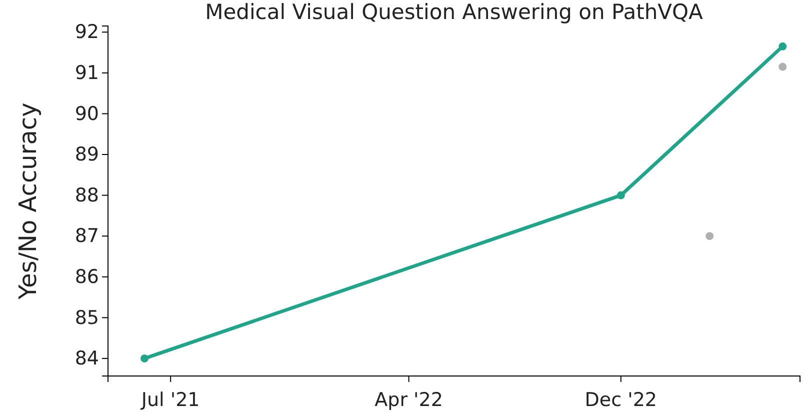 Image resolution: width=811 pixels, height=419 pixels. I want to click on y-tick-label: 89, so click(86, 155).